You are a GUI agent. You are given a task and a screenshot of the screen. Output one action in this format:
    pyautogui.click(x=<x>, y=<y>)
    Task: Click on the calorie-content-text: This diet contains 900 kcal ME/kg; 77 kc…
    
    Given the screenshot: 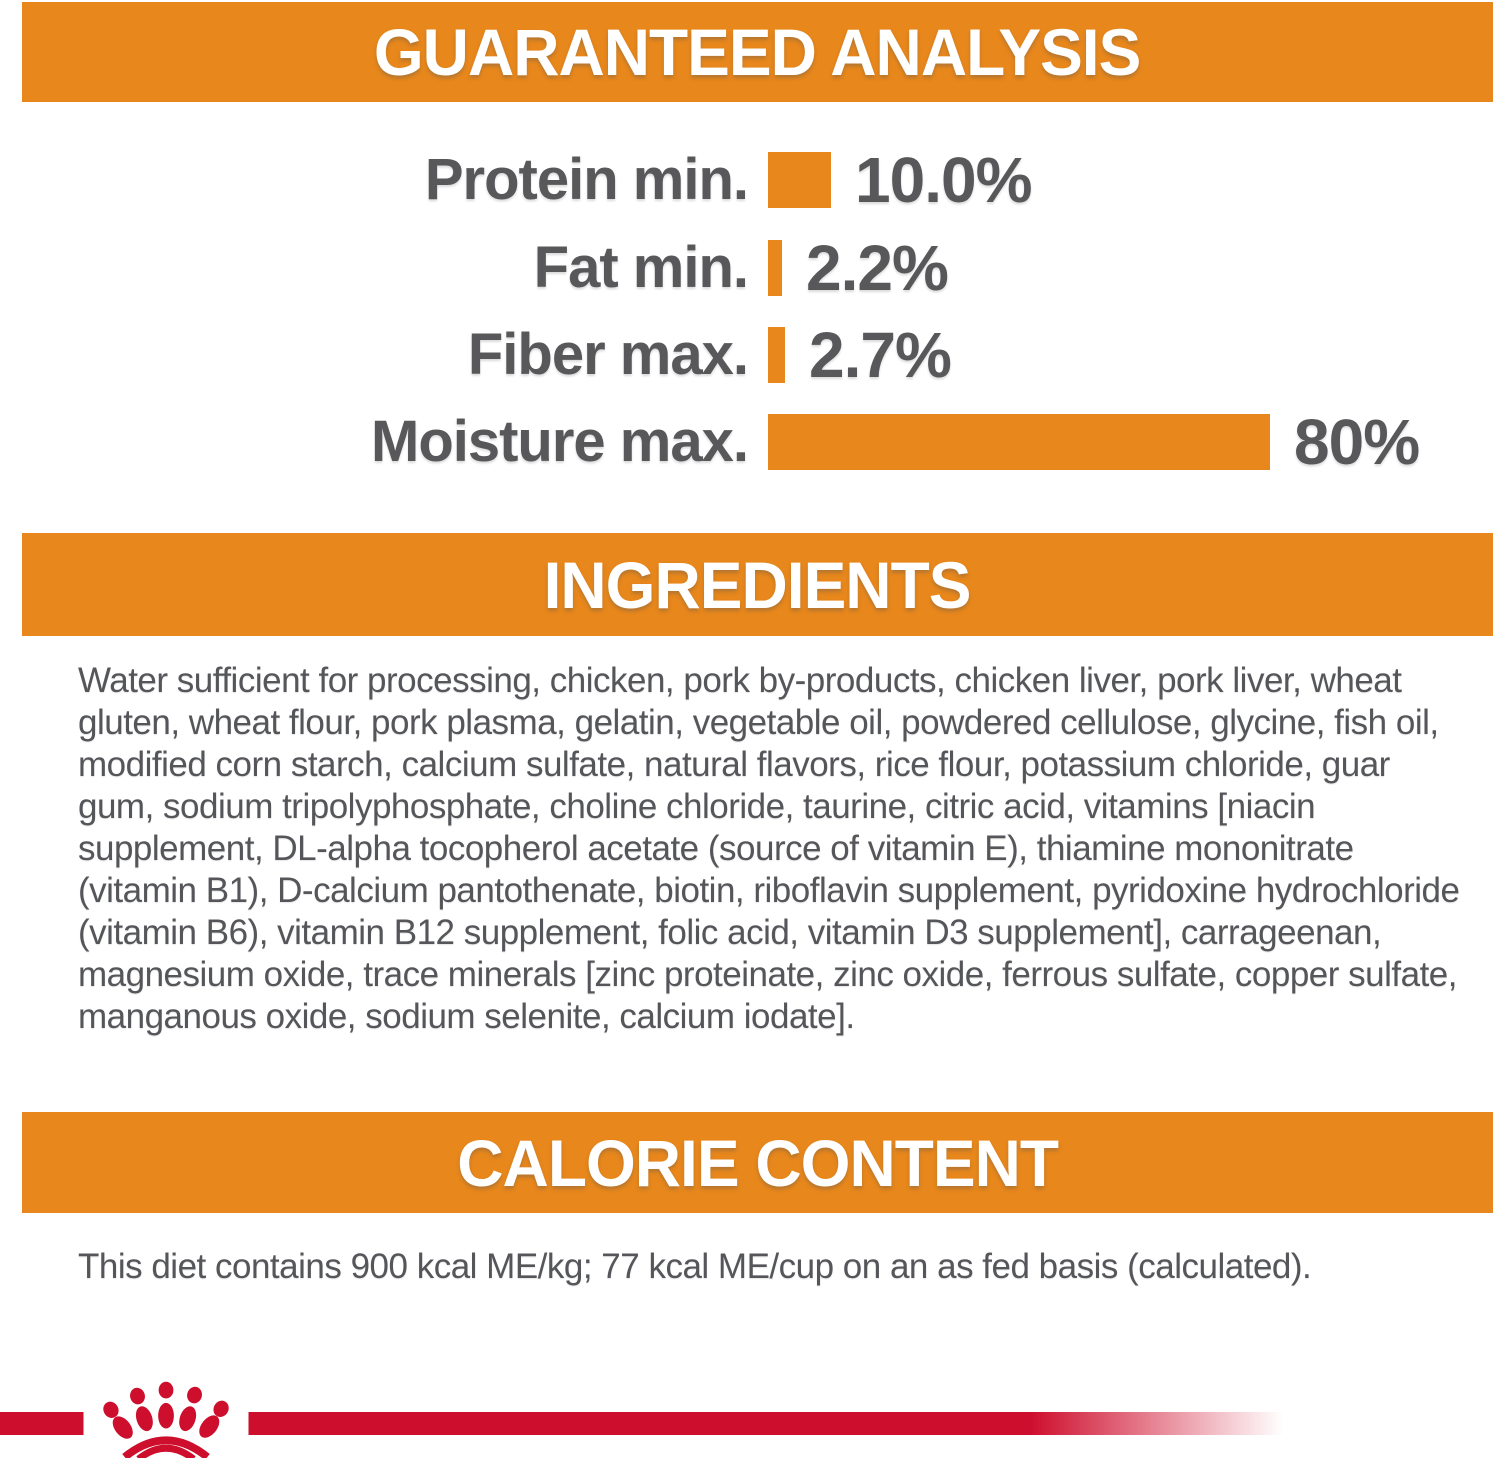 What is the action you would take?
    pyautogui.click(x=695, y=1266)
    